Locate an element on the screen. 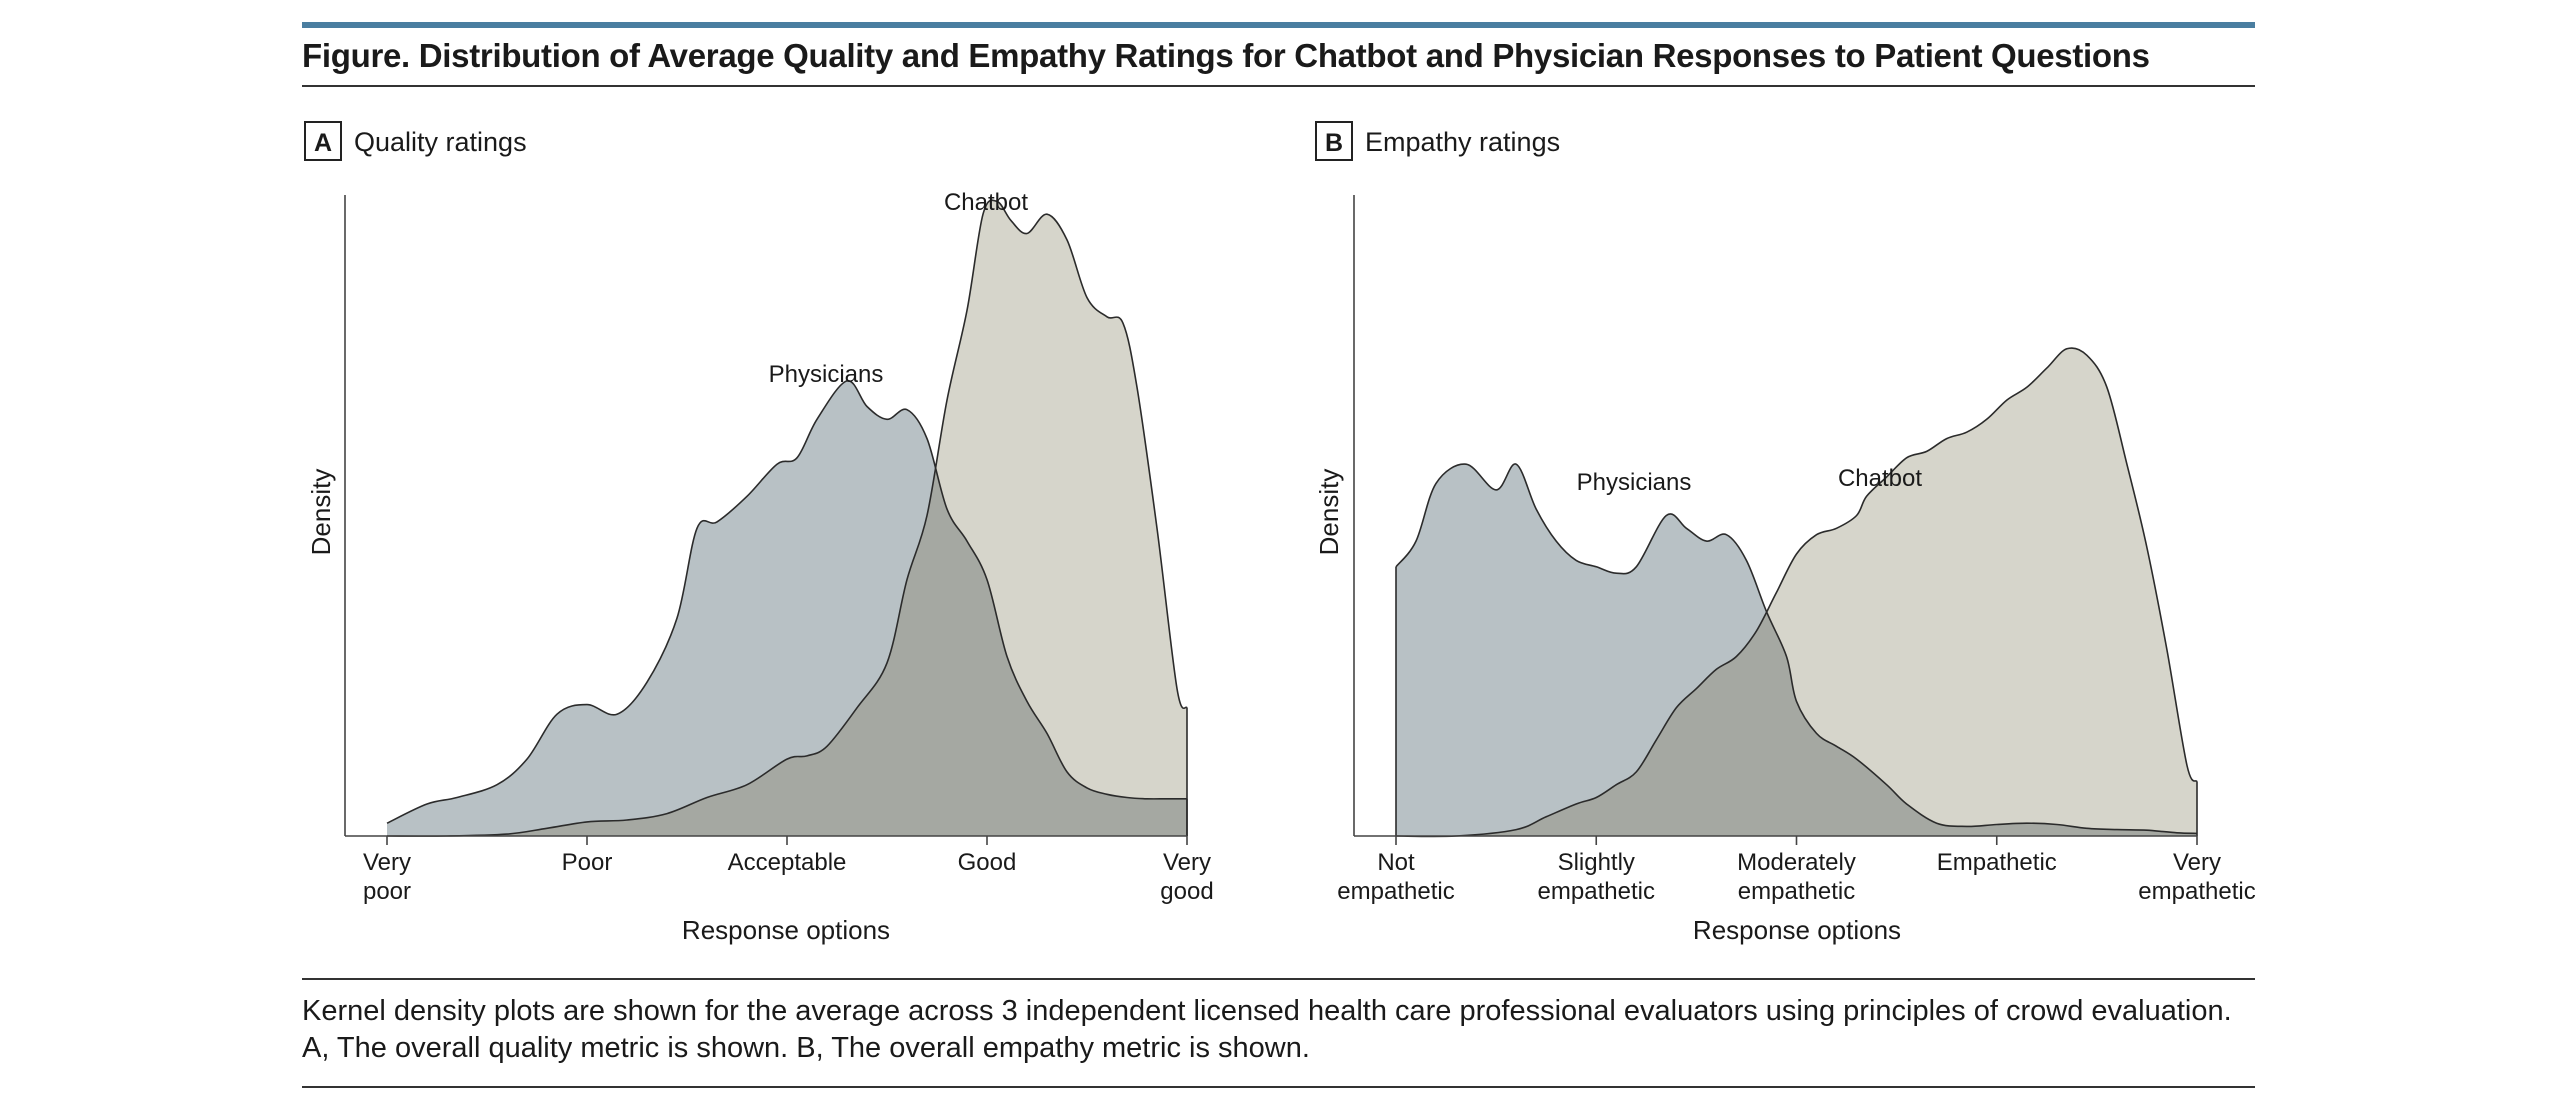 This screenshot has width=2550, height=1112. x-tick-label: Very empathetic is located at coordinates (2196, 877).